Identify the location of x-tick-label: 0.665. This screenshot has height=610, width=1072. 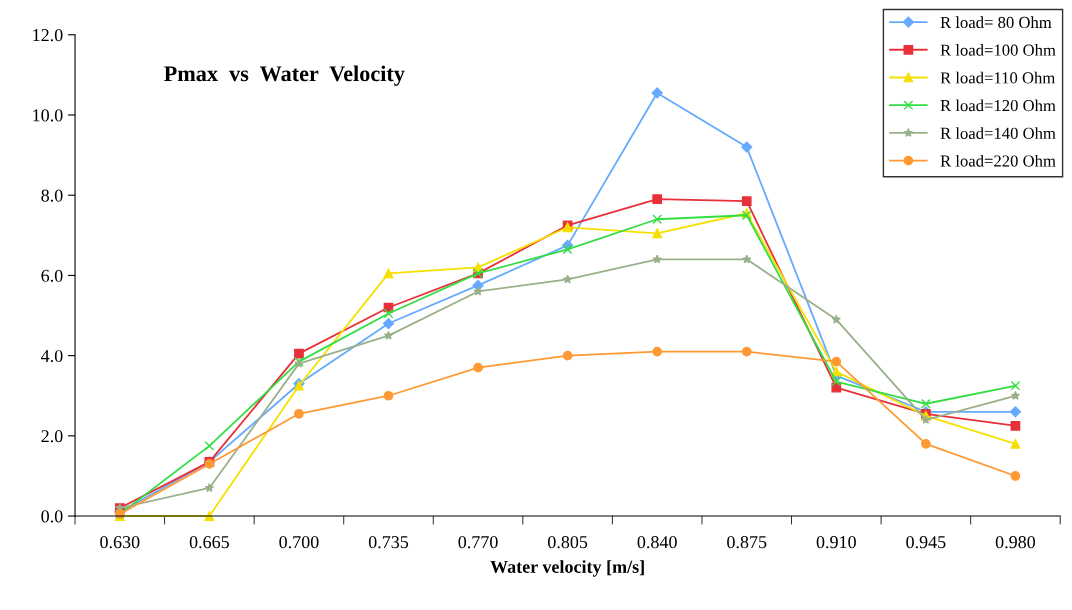
(209, 542).